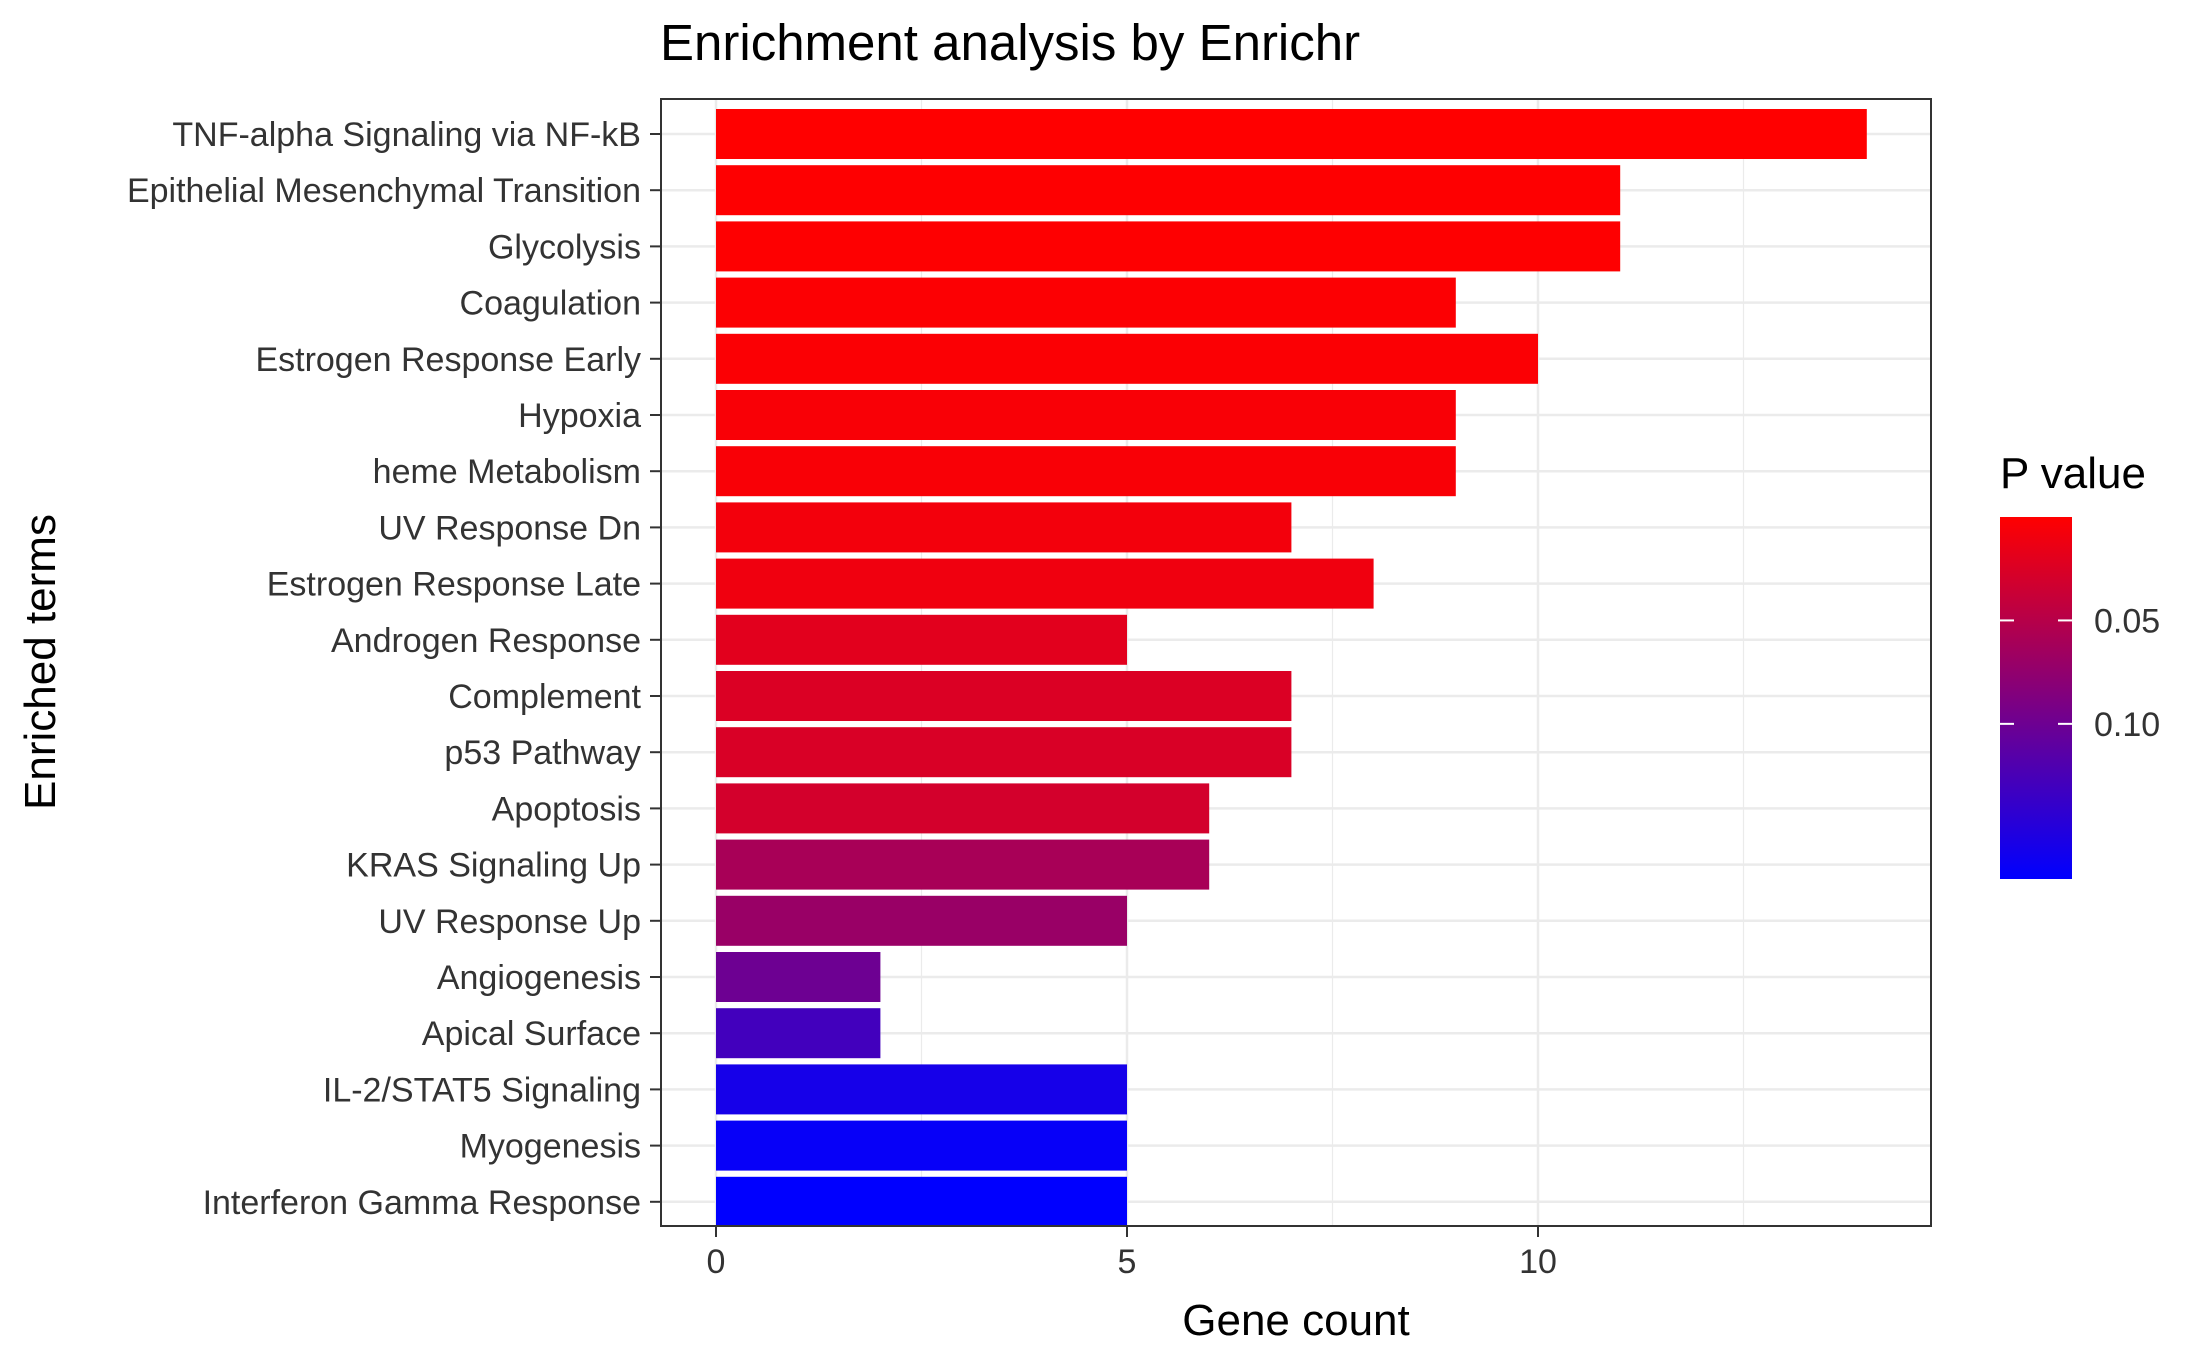 This screenshot has height=1351, width=2187. What do you see at coordinates (550, 1147) in the screenshot?
I see `y-tick-label: Myogenesis` at bounding box center [550, 1147].